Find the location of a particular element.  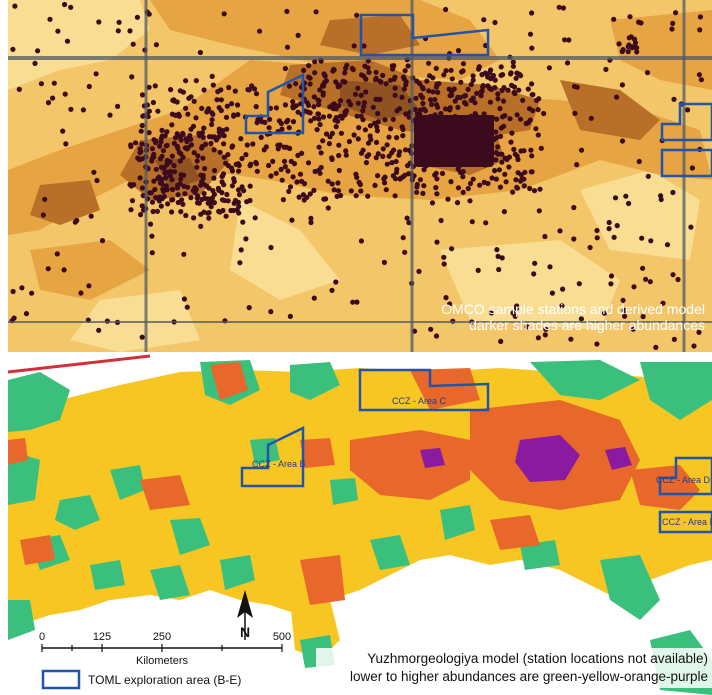

area-c-label: CCZ - Area C is located at coordinates (419, 401).